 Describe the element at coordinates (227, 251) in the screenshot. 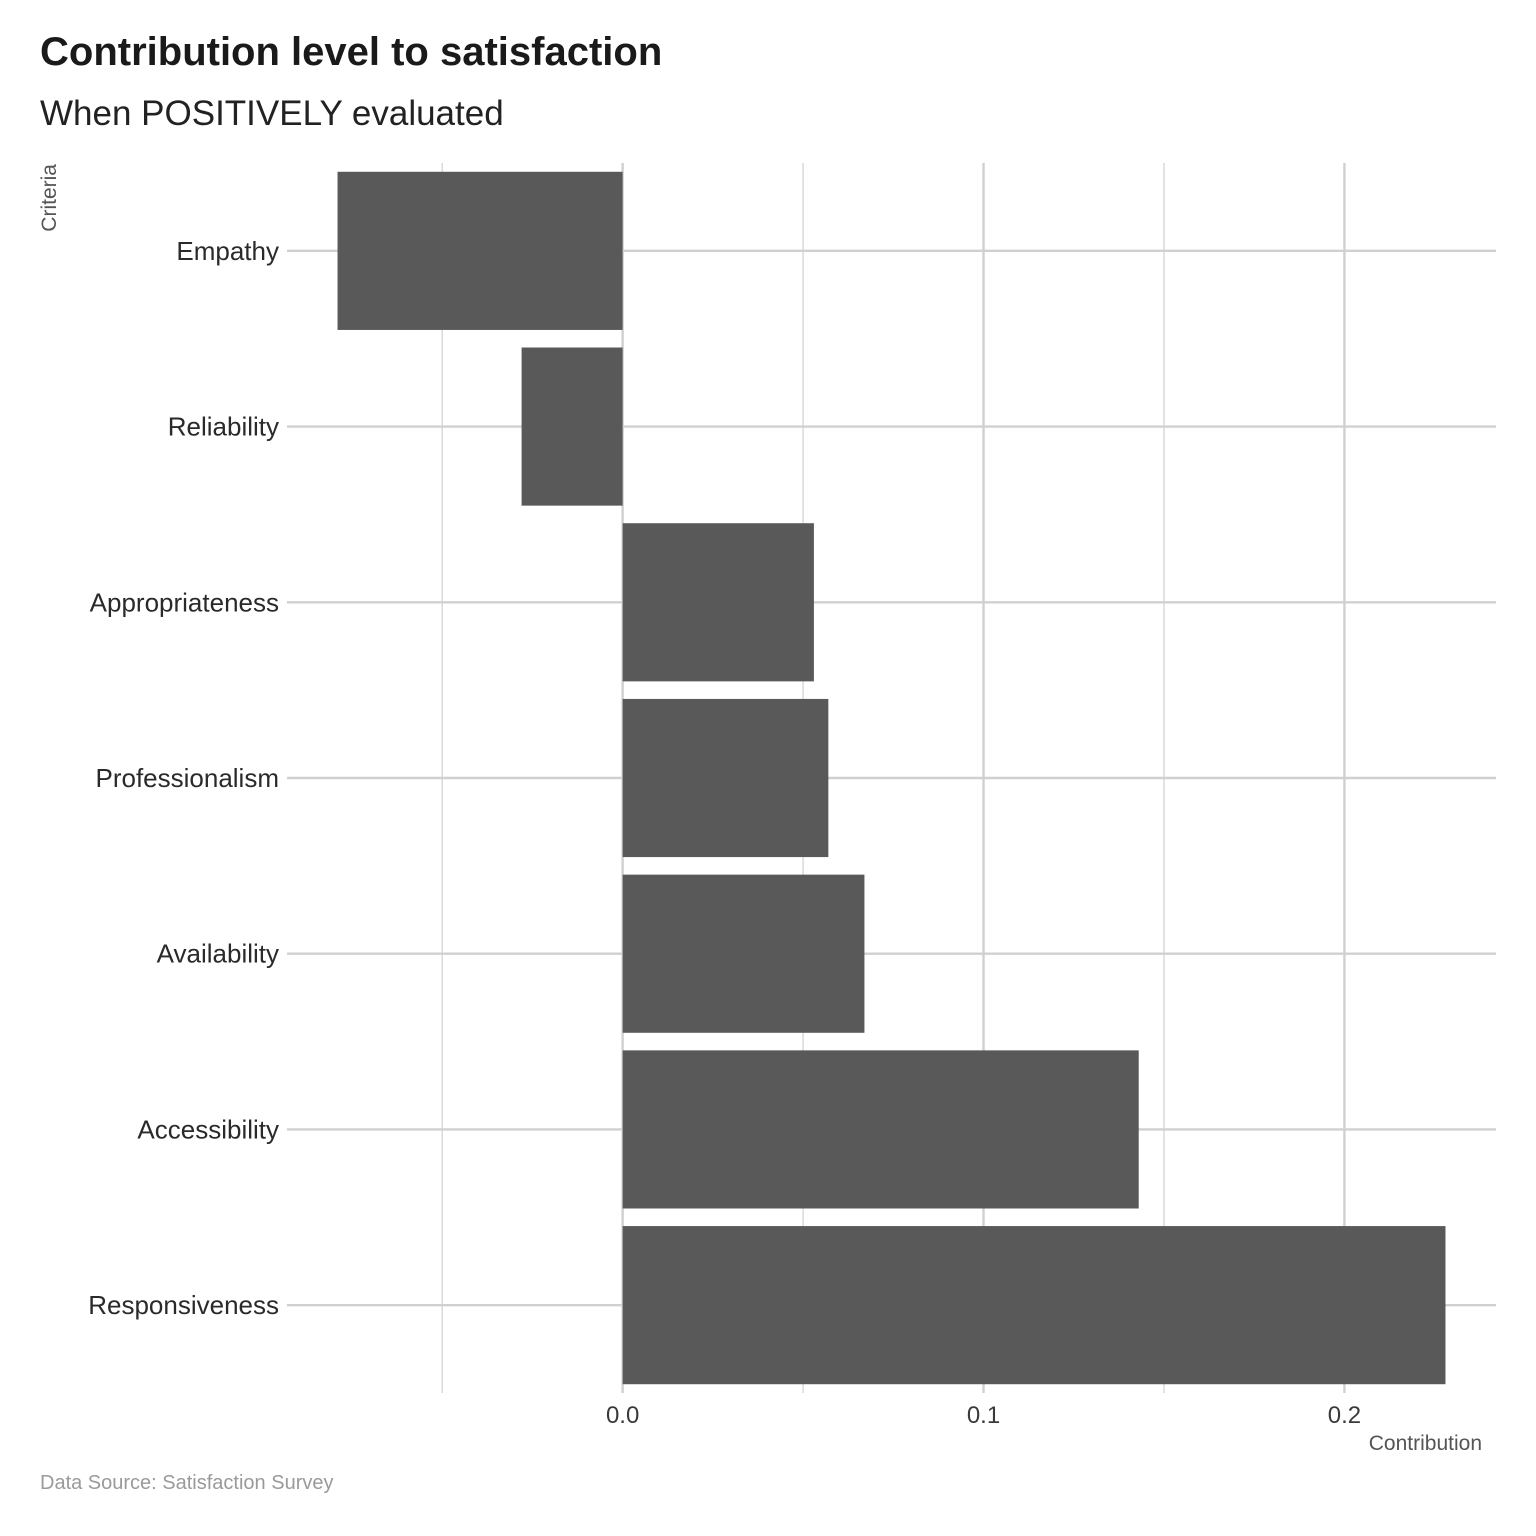

I see `y-tick-label: Empathy` at that location.